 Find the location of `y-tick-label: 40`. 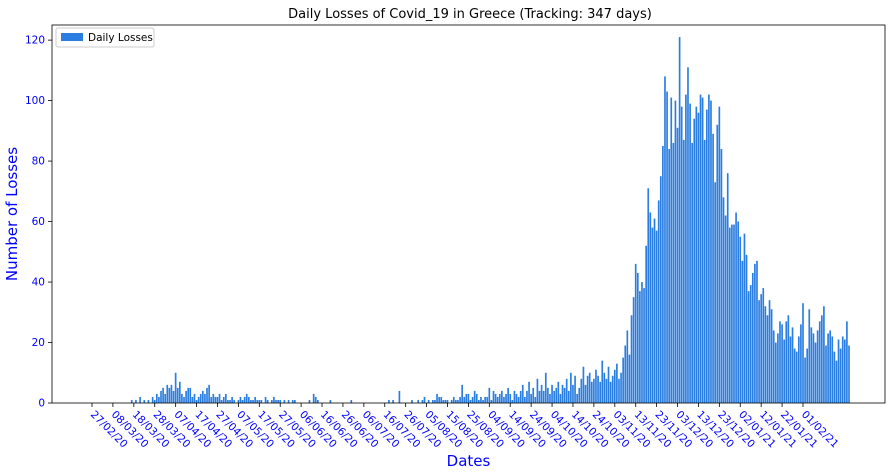

y-tick-label: 40 is located at coordinates (38, 283).